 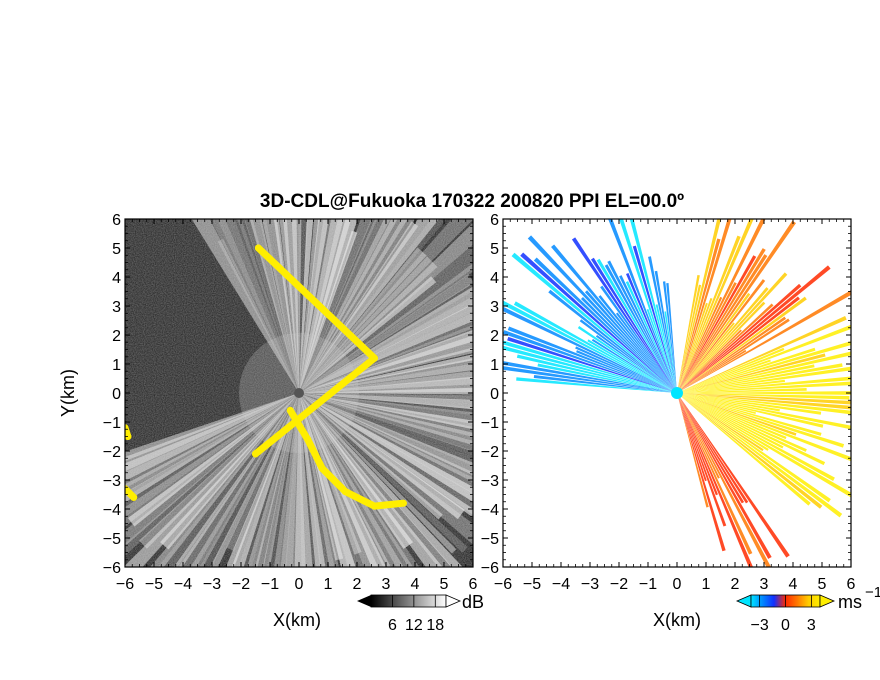 What do you see at coordinates (112, 423) in the screenshot?
I see `y-tick-label: −1` at bounding box center [112, 423].